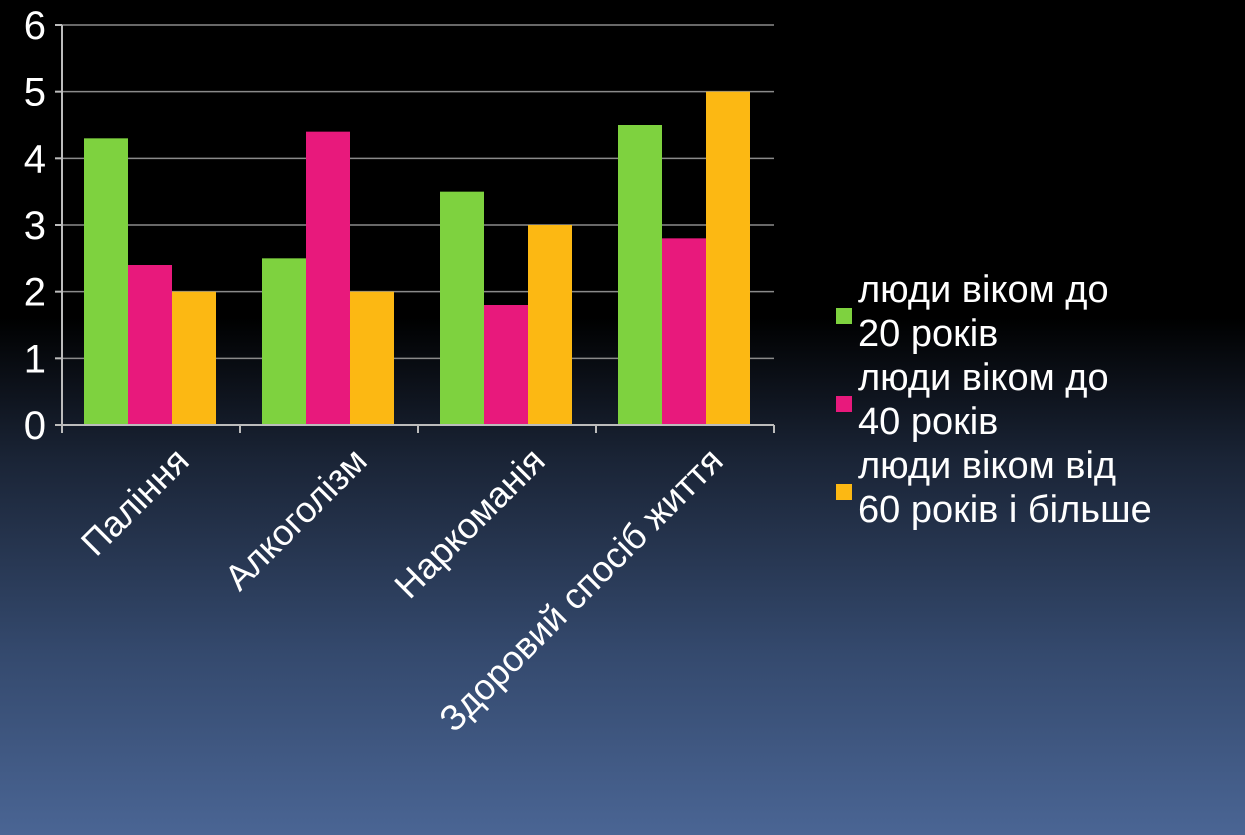 This screenshot has height=835, width=1245. I want to click on y-tick-label: 0, so click(35, 426).